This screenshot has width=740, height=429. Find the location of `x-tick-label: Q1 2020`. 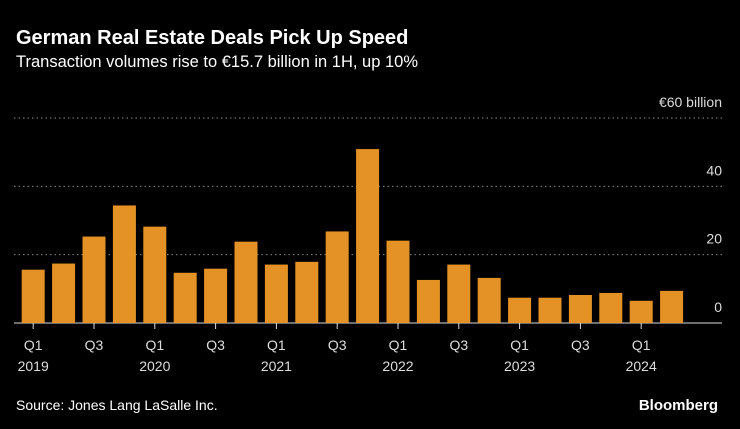

x-tick-label: Q1 2020 is located at coordinates (154, 355).